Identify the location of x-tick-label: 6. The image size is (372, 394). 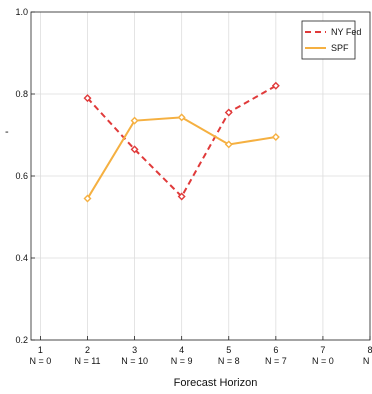
(275, 350).